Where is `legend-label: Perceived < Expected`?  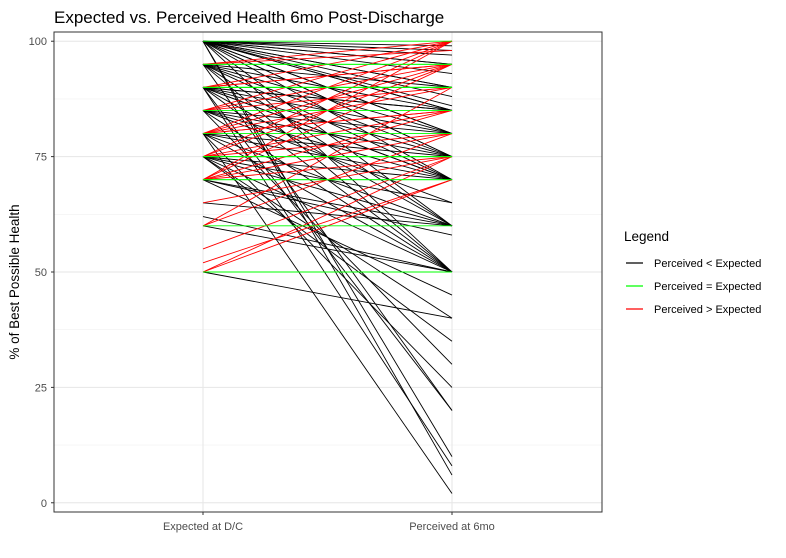 legend-label: Perceived < Expected is located at coordinates (707, 264).